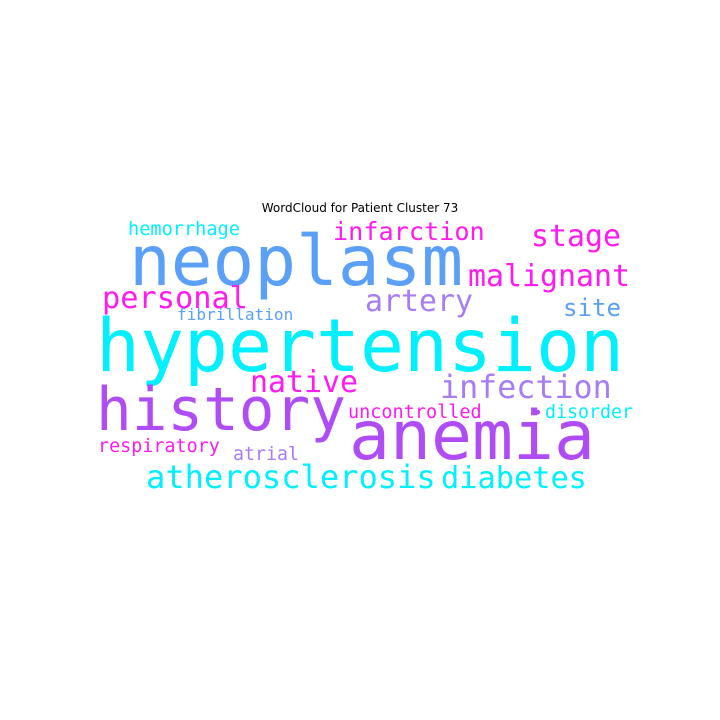 The width and height of the screenshot is (720, 720). What do you see at coordinates (549, 276) in the screenshot?
I see `word-malignant: malignant` at bounding box center [549, 276].